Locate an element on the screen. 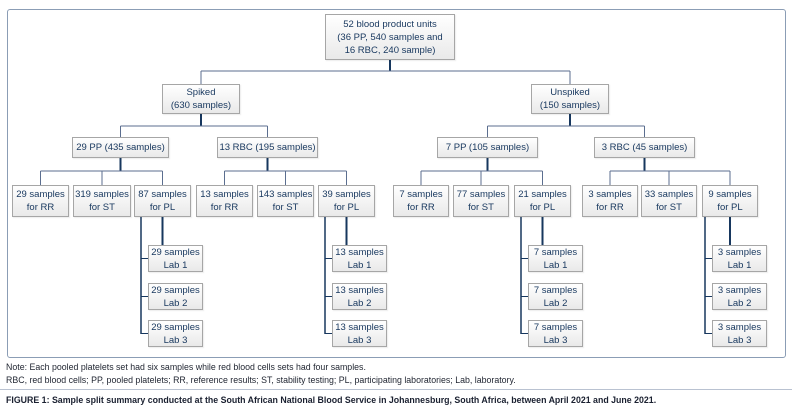 The image size is (792, 415). node-spiked-rbc-rr: 13 samples for RR is located at coordinates (224, 201).